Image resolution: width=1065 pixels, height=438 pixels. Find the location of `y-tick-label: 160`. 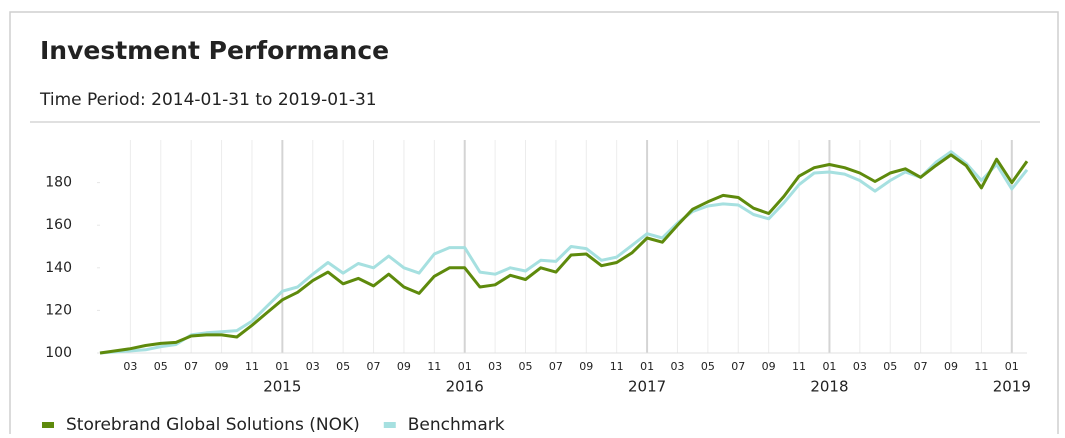

y-tick-label: 160 is located at coordinates (58, 225).